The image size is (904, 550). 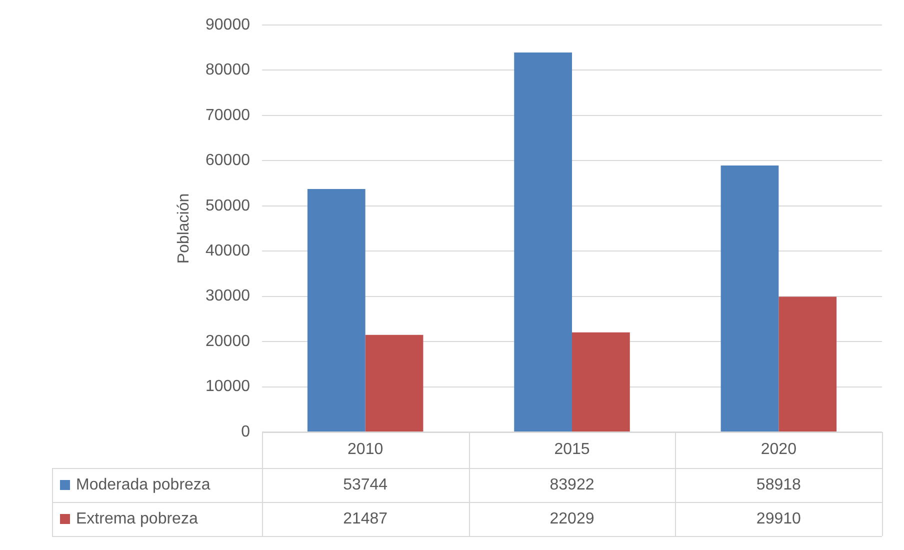 What do you see at coordinates (245, 431) in the screenshot?
I see `y-tick-label: 0` at bounding box center [245, 431].